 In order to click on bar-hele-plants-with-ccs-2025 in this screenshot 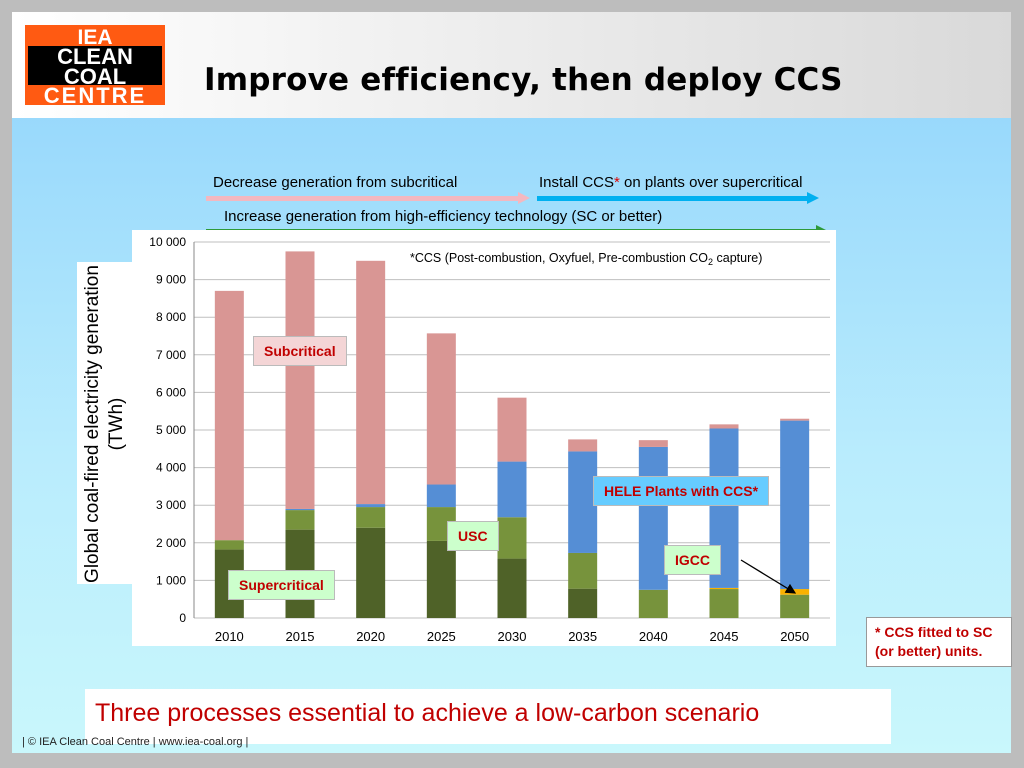, I will do `click(441, 496)`.